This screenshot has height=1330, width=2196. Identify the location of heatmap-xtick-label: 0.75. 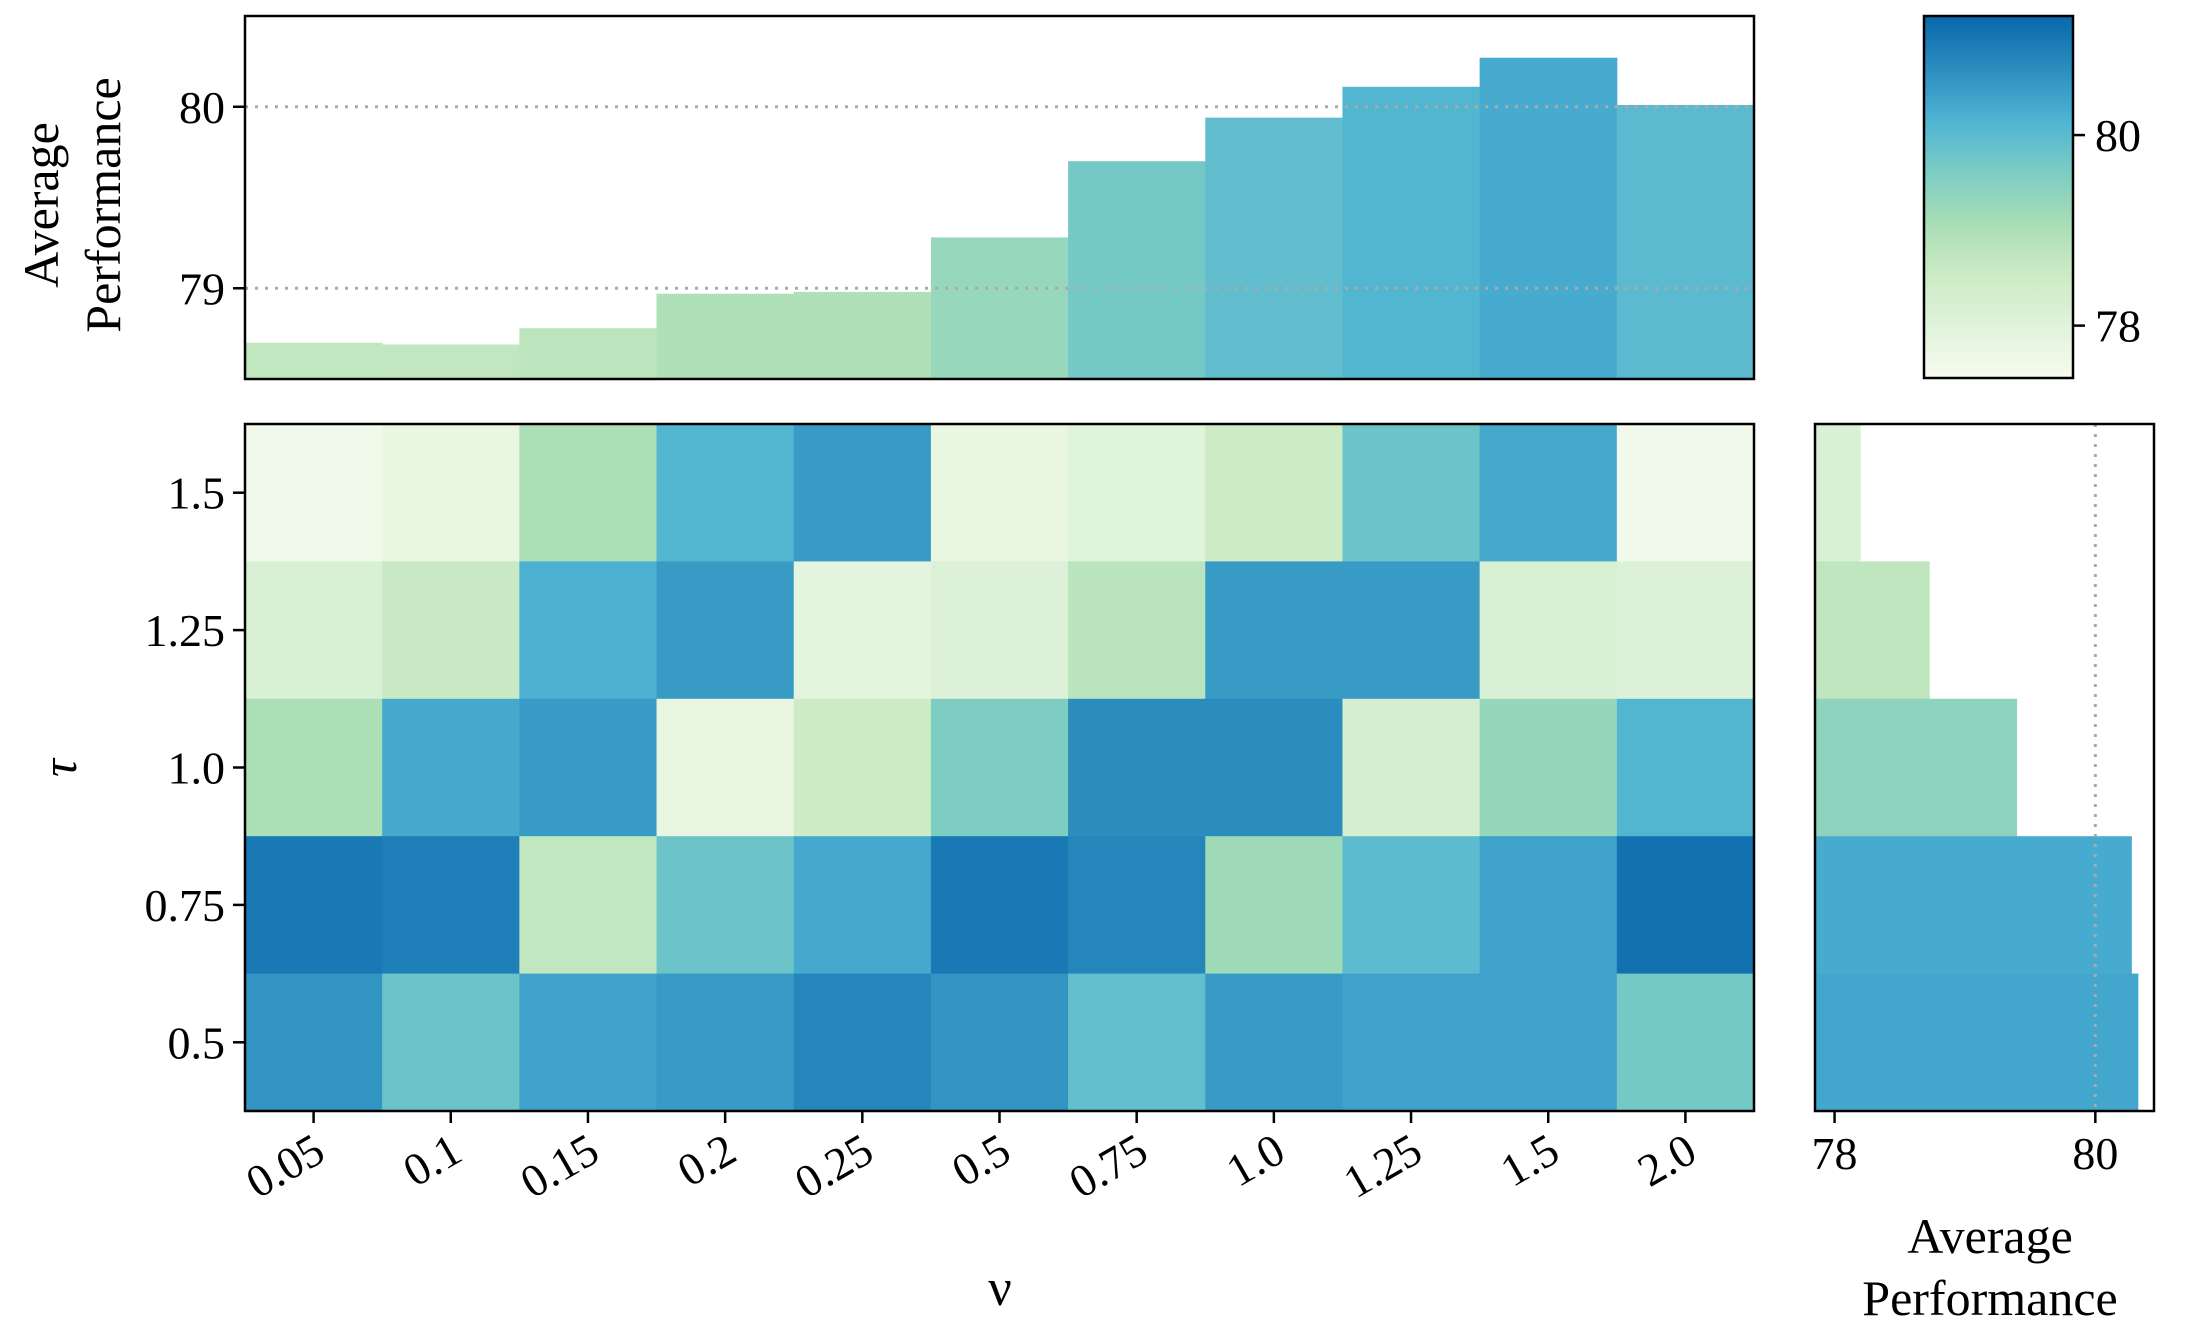
(1107, 1165).